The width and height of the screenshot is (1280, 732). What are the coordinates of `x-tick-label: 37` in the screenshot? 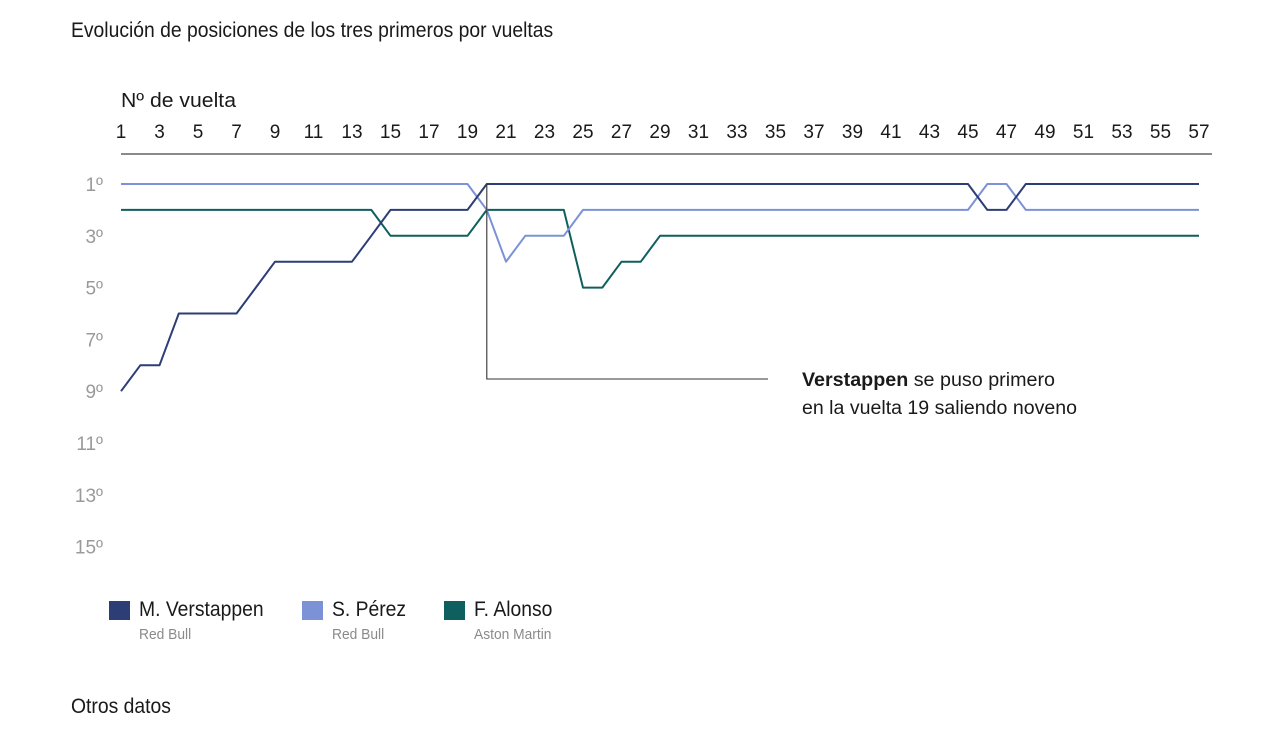 It's located at (813, 132).